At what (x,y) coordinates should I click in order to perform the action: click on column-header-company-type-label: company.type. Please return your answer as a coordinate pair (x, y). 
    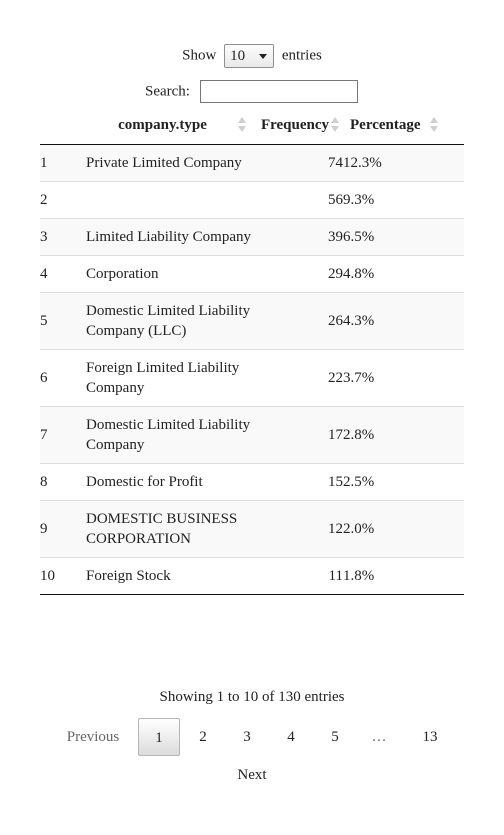
    Looking at the image, I should click on (162, 124).